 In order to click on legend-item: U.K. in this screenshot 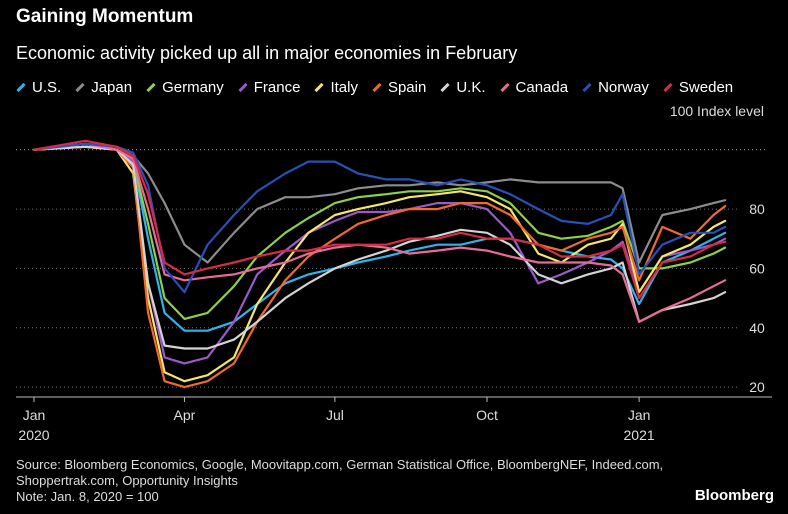, I will do `click(463, 87)`.